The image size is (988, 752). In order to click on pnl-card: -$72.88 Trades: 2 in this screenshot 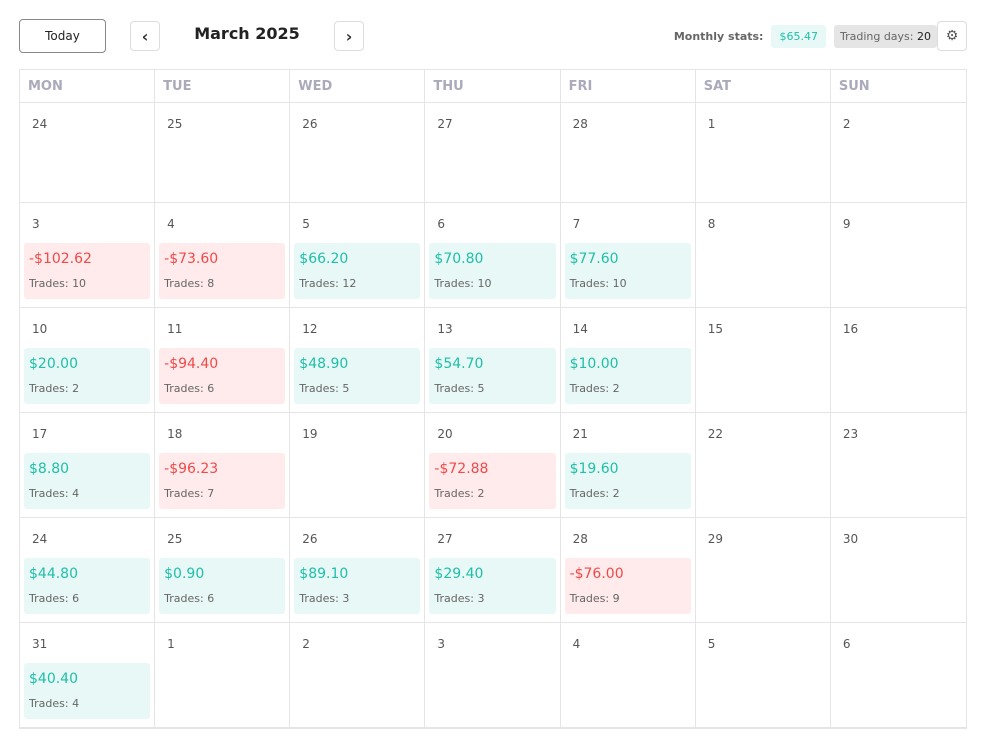, I will do `click(492, 481)`.